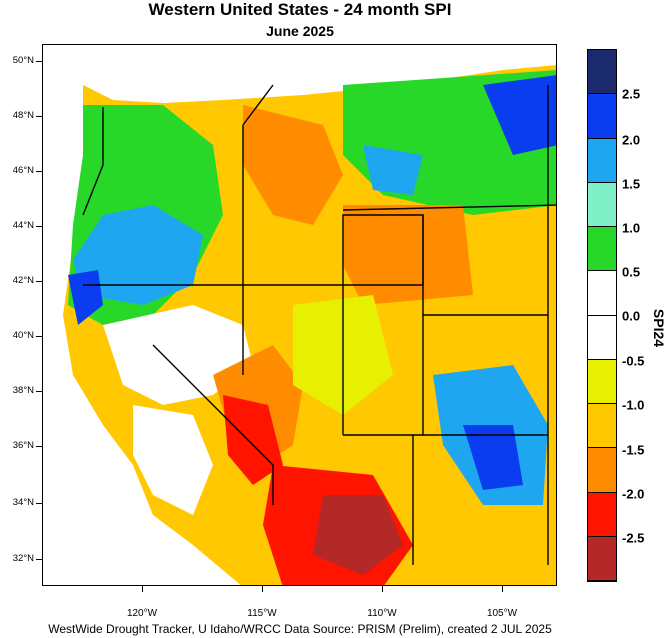 Image resolution: width=670 pixels, height=638 pixels. I want to click on field-oregon-wet, so click(138, 255).